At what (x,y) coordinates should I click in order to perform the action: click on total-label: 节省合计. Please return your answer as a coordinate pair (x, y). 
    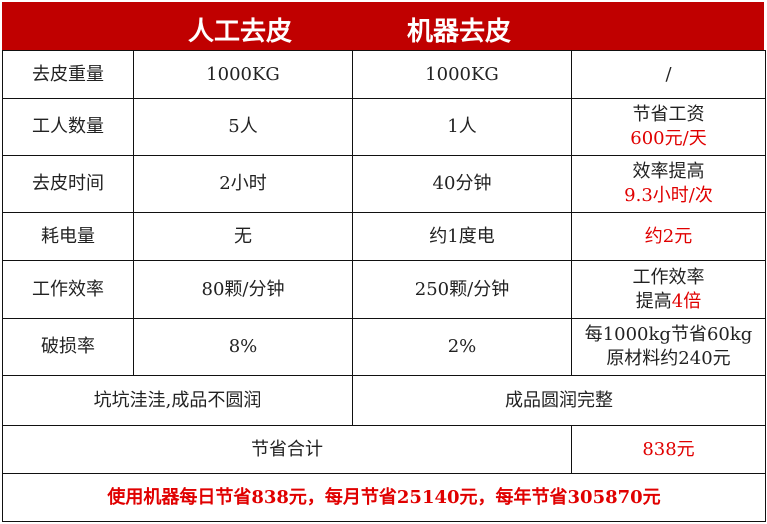
    Looking at the image, I should click on (287, 449).